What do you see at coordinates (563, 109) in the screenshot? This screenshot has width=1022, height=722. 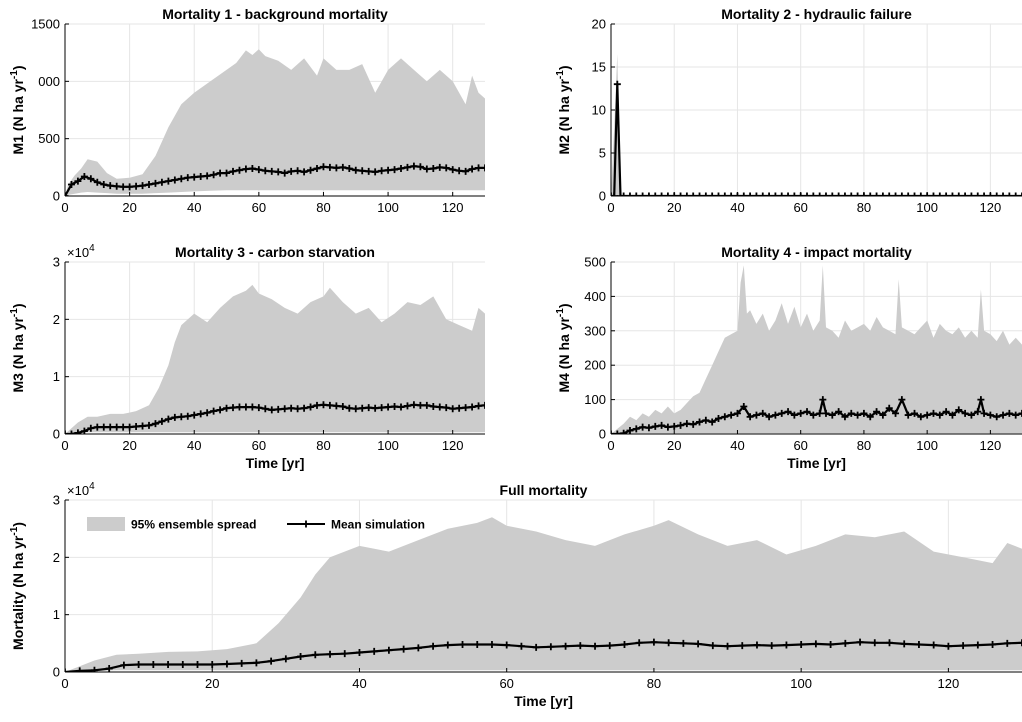 I see `y-axis-label-m2: M2 (N ha yr-1)` at bounding box center [563, 109].